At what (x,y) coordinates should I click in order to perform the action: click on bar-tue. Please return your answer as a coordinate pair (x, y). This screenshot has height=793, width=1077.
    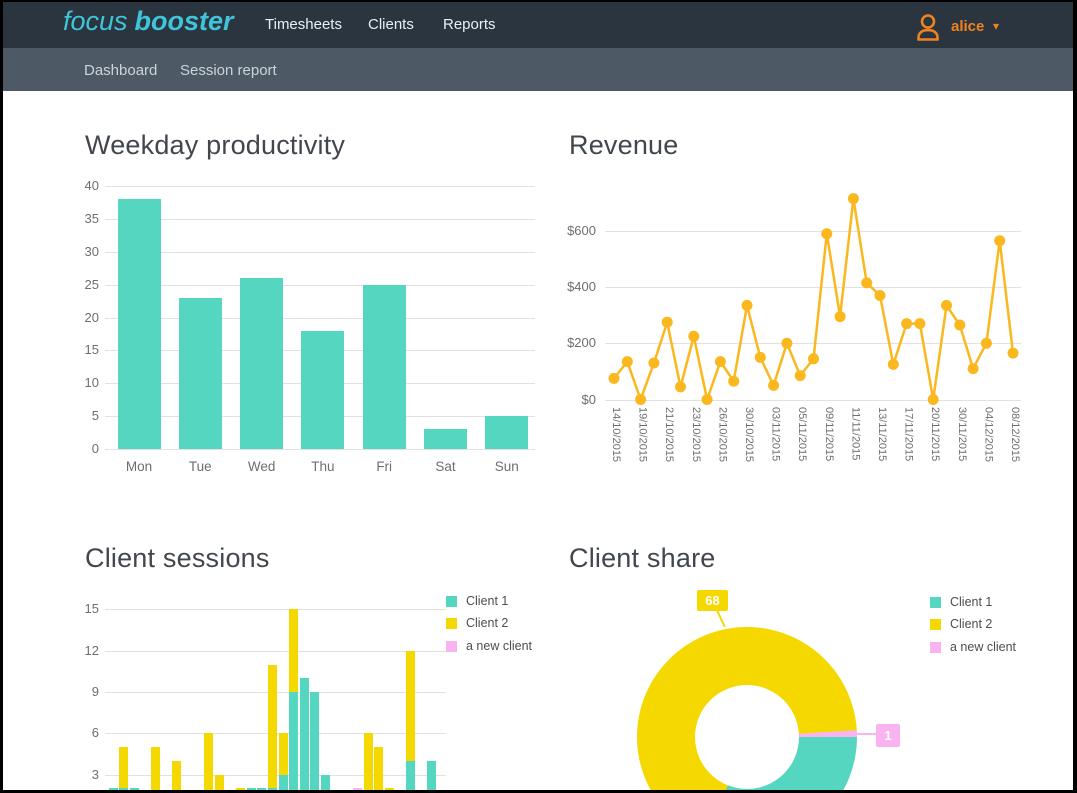
    Looking at the image, I should click on (200, 373).